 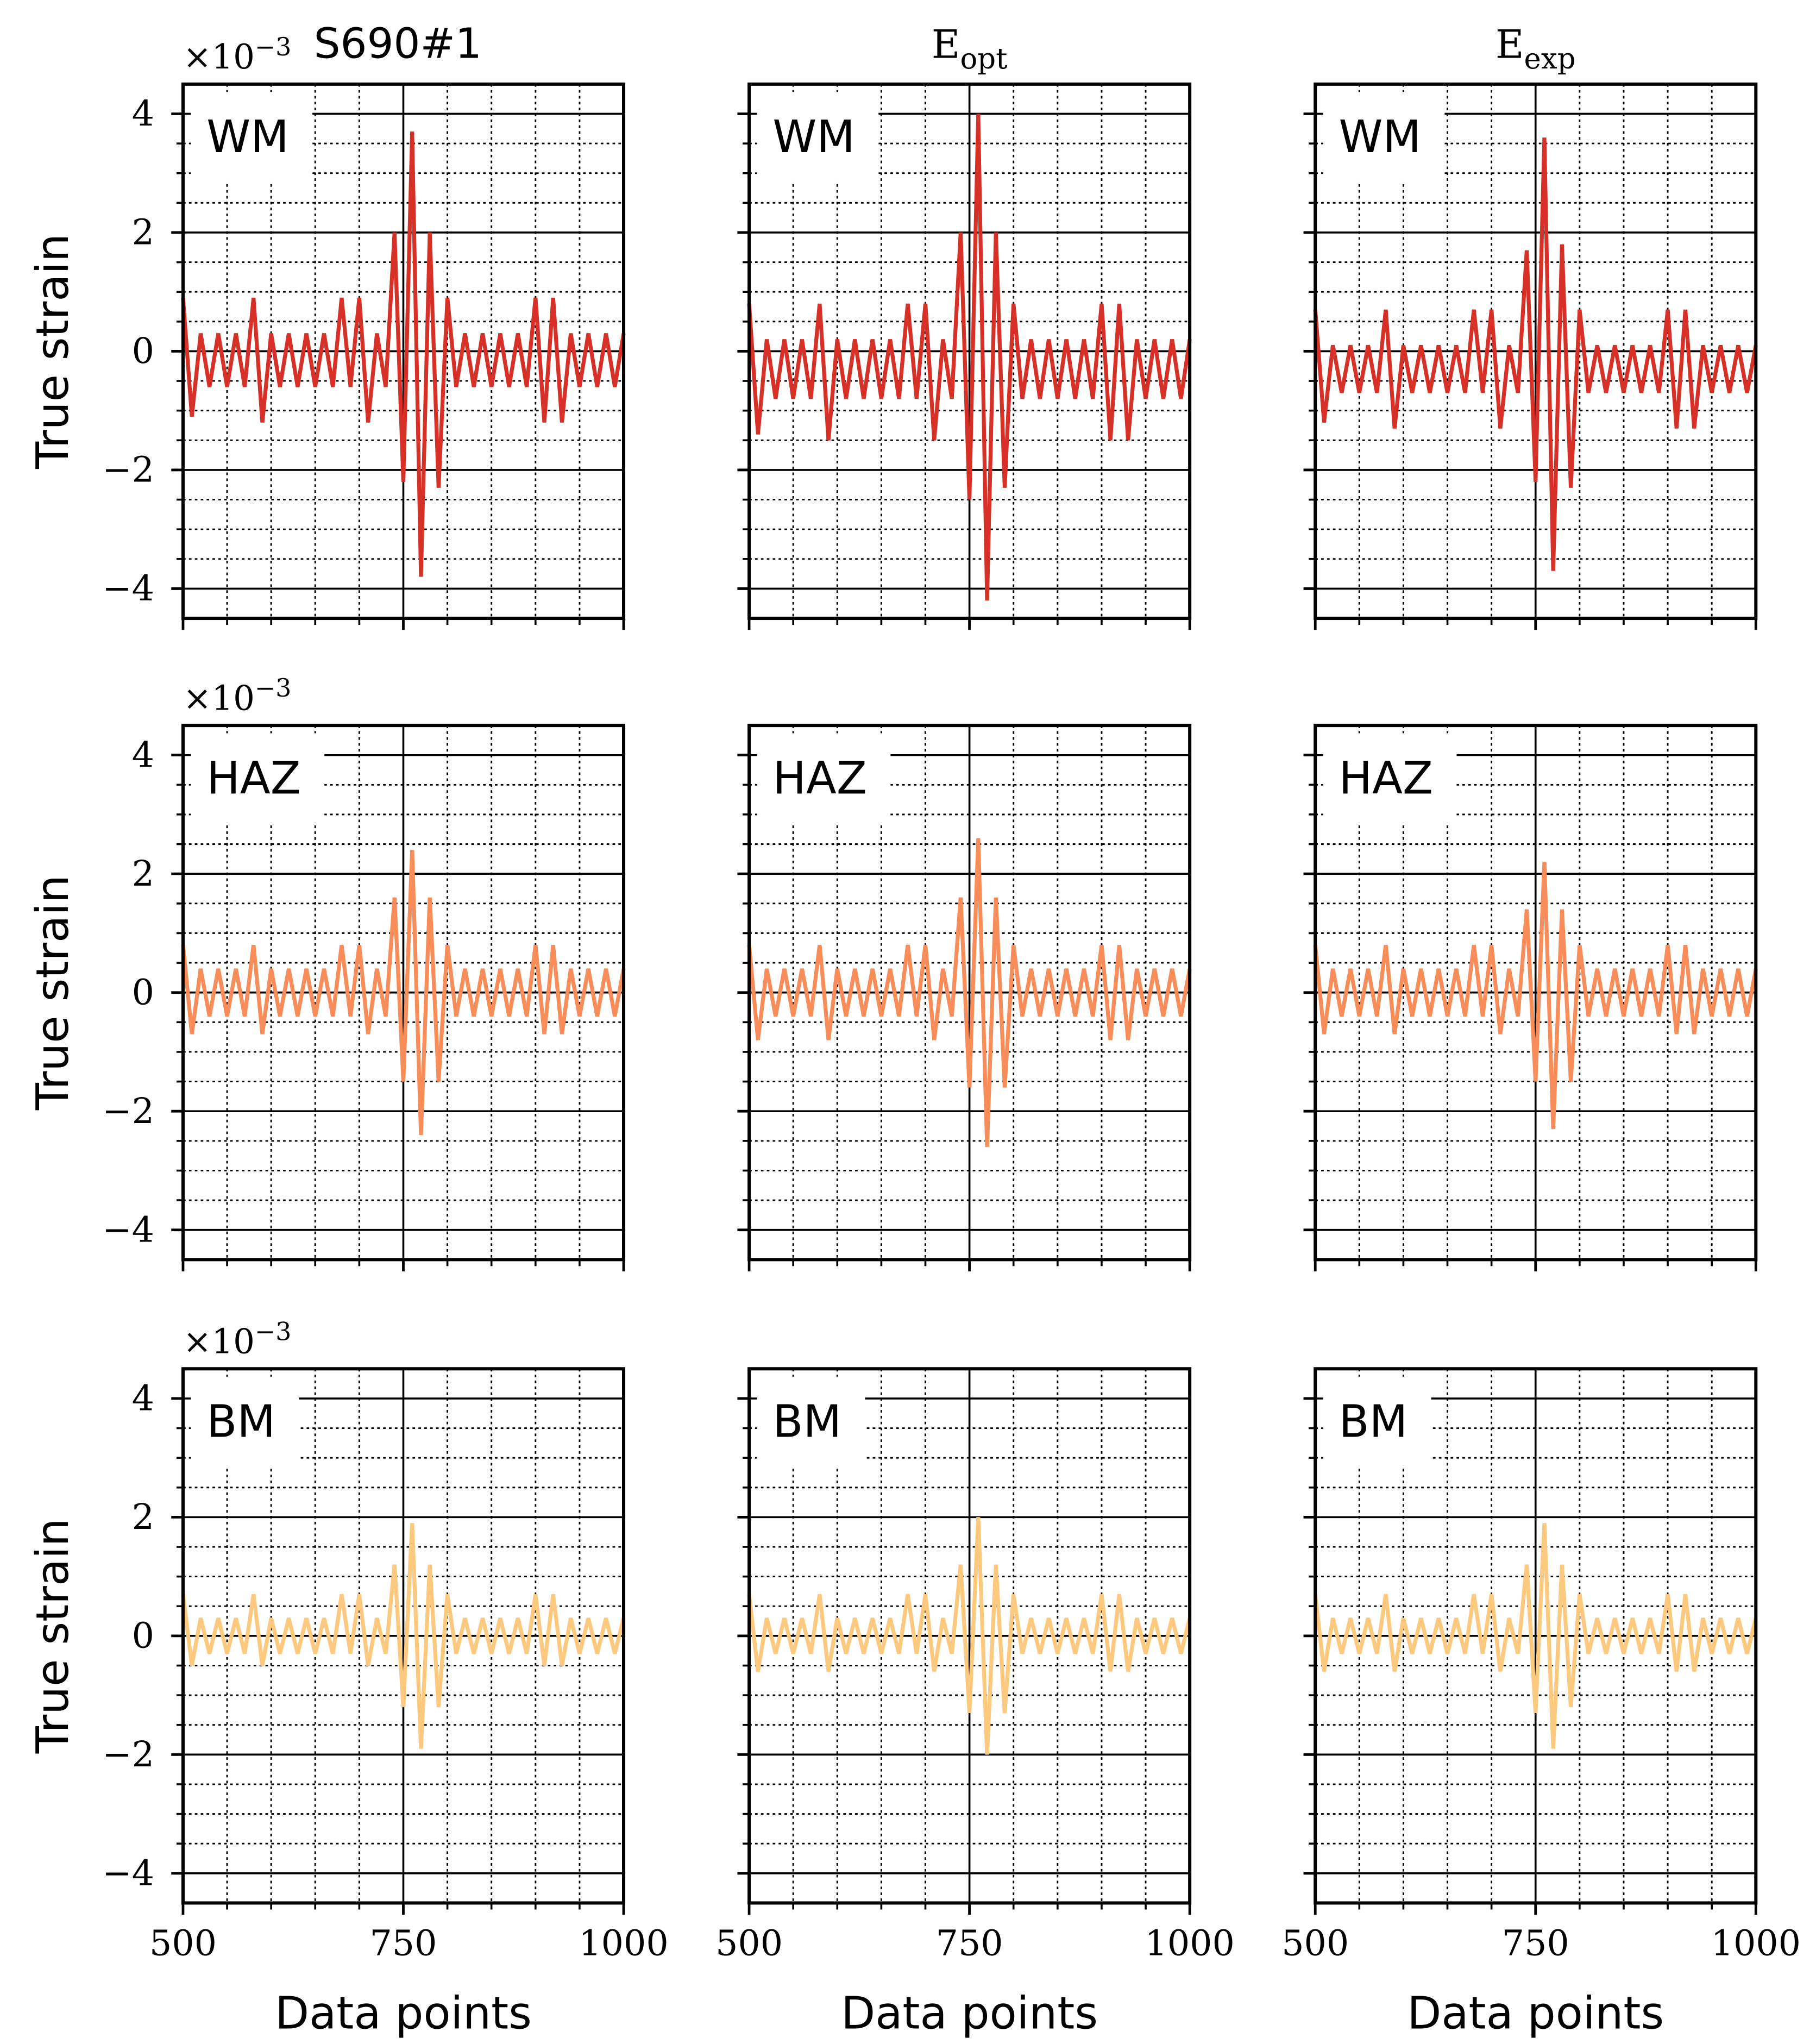 I want to click on panel: HAZ −4 −2 0 2 4 ×10⁻³ True strain, so click(x=326, y=973).